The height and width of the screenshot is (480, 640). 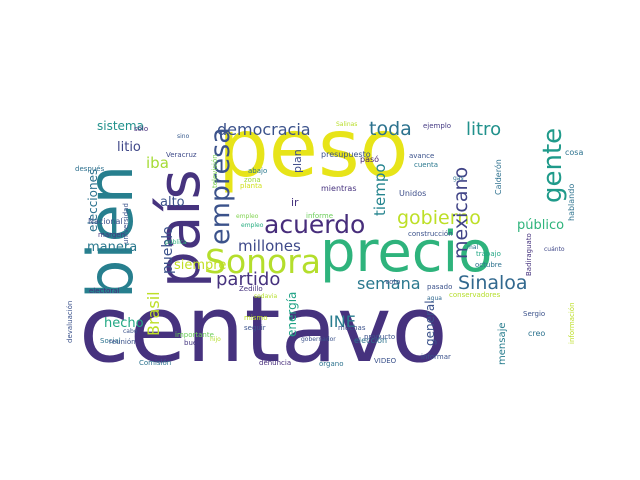 What do you see at coordinates (215, 171) in the screenshot?
I see `word-television: televisión` at bounding box center [215, 171].